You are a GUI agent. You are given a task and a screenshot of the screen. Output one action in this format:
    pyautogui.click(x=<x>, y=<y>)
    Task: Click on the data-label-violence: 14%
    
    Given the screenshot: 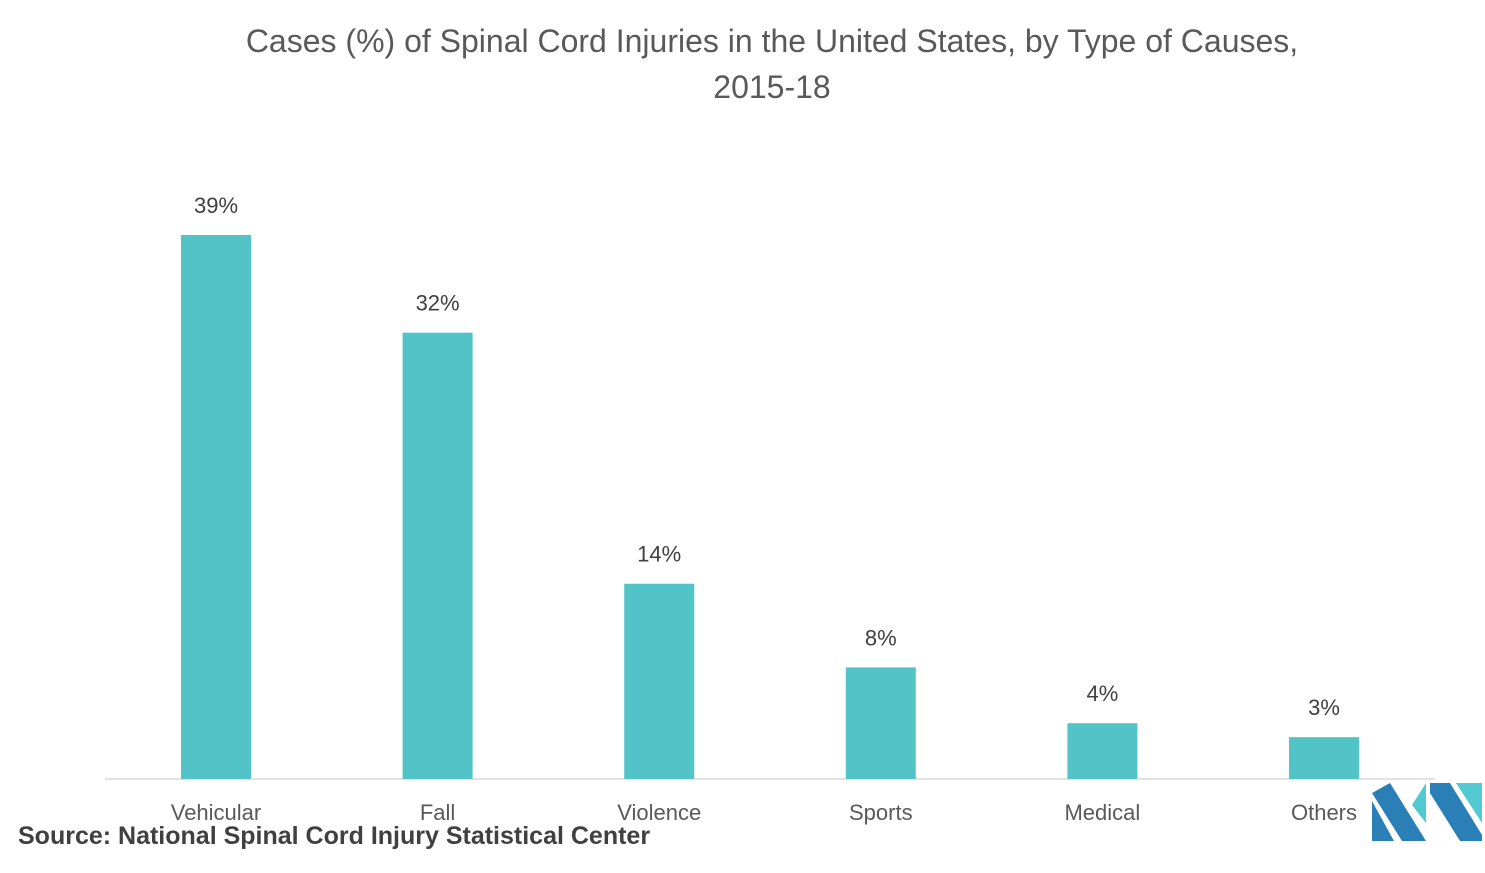 What is the action you would take?
    pyautogui.click(x=659, y=554)
    